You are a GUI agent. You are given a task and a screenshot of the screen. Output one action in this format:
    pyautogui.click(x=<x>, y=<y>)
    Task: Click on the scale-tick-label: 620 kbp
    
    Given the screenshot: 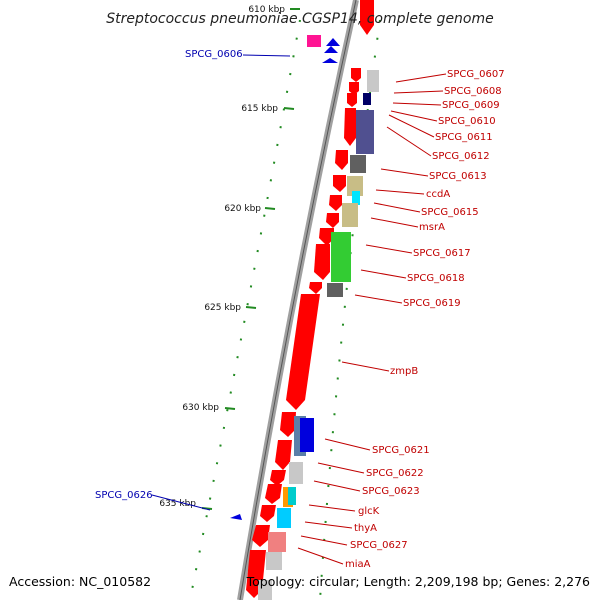 What is the action you would take?
    pyautogui.click(x=242, y=209)
    